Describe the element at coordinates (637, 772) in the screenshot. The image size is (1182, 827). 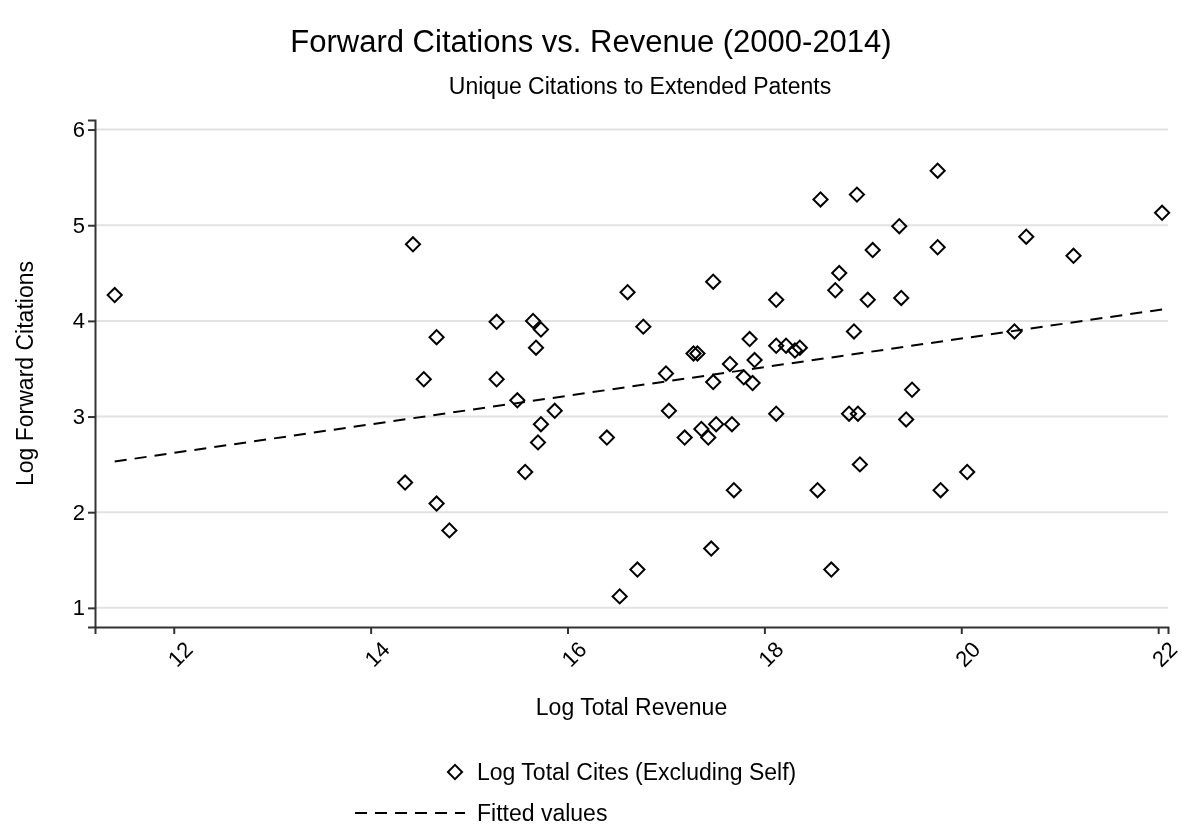
I see `legend-label: Log Total Cites (Excluding Self)` at that location.